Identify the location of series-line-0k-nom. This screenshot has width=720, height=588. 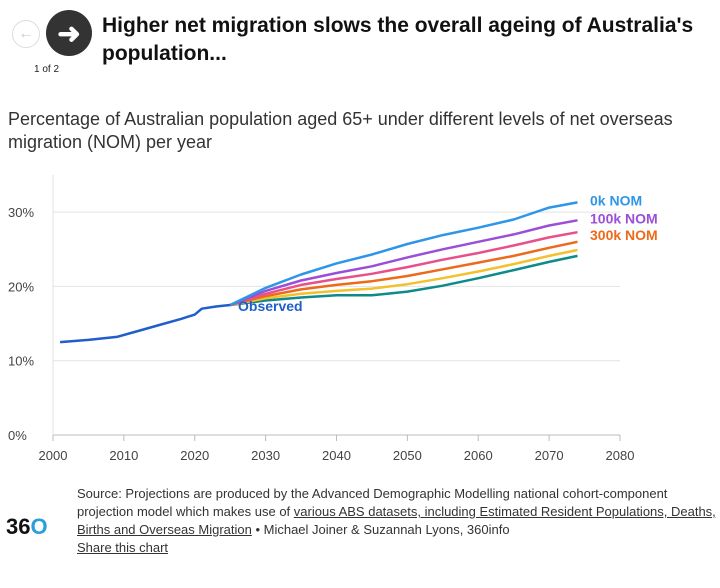
(403, 254).